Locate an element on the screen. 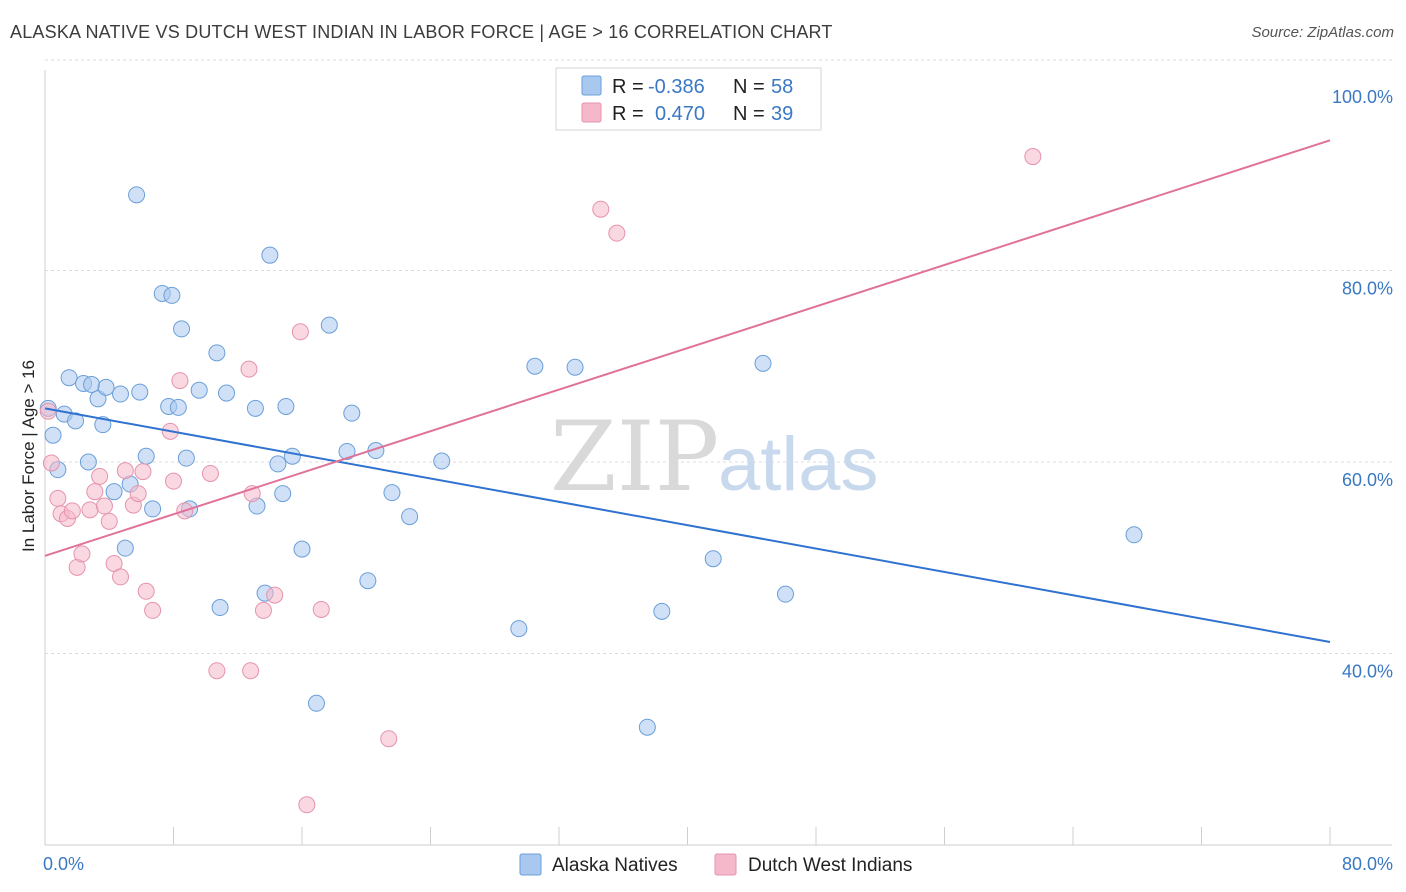 This screenshot has width=1406, height=892. series-swatch-alaska is located at coordinates (530, 864).